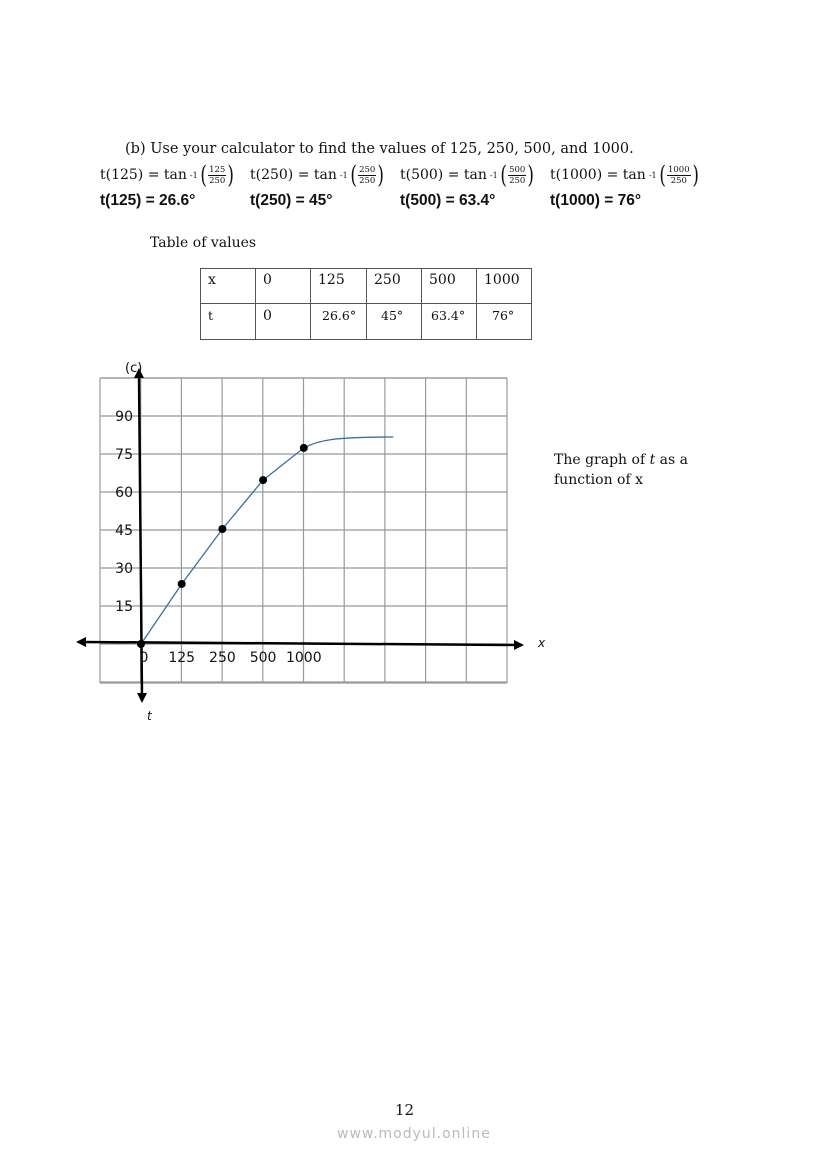 This screenshot has height=1169, width=826. I want to click on caption-text: as a, so click(672, 460).